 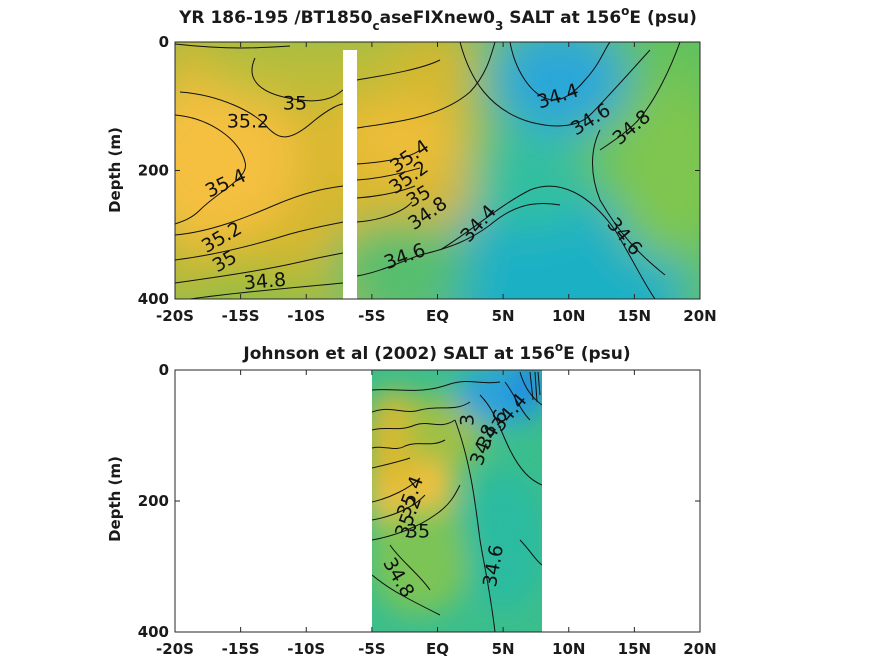 I want to click on panel2-ylabel: Depth (m), so click(x=115, y=499).